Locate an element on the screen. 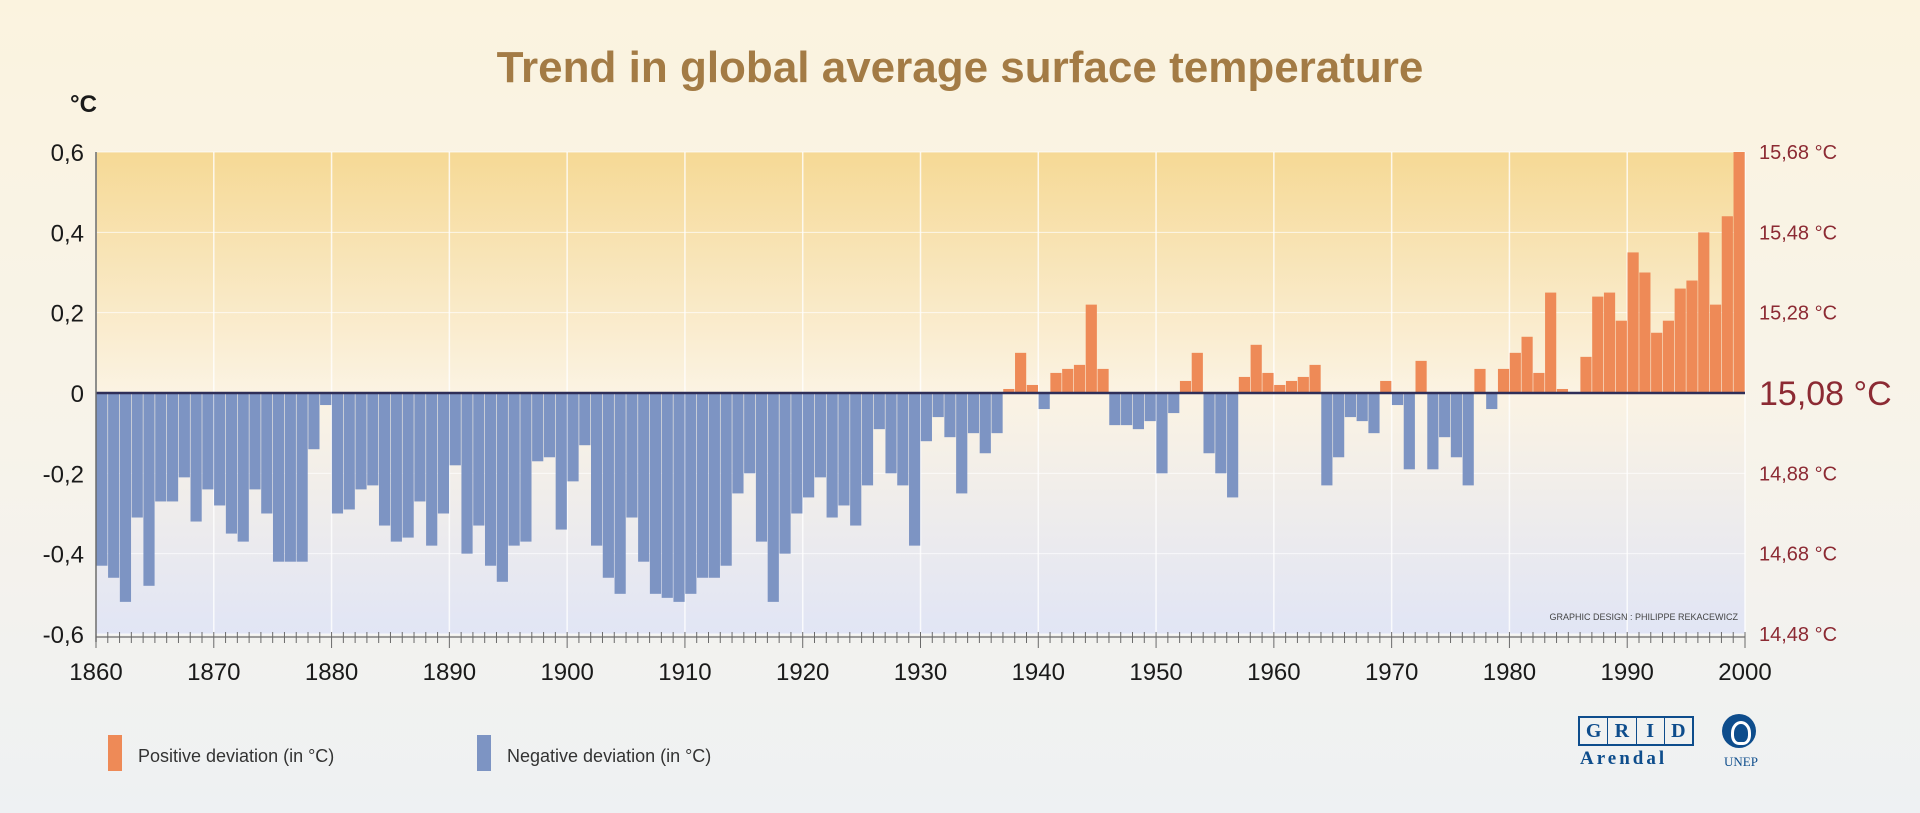  x-tick-label: 1940 is located at coordinates (1038, 672).